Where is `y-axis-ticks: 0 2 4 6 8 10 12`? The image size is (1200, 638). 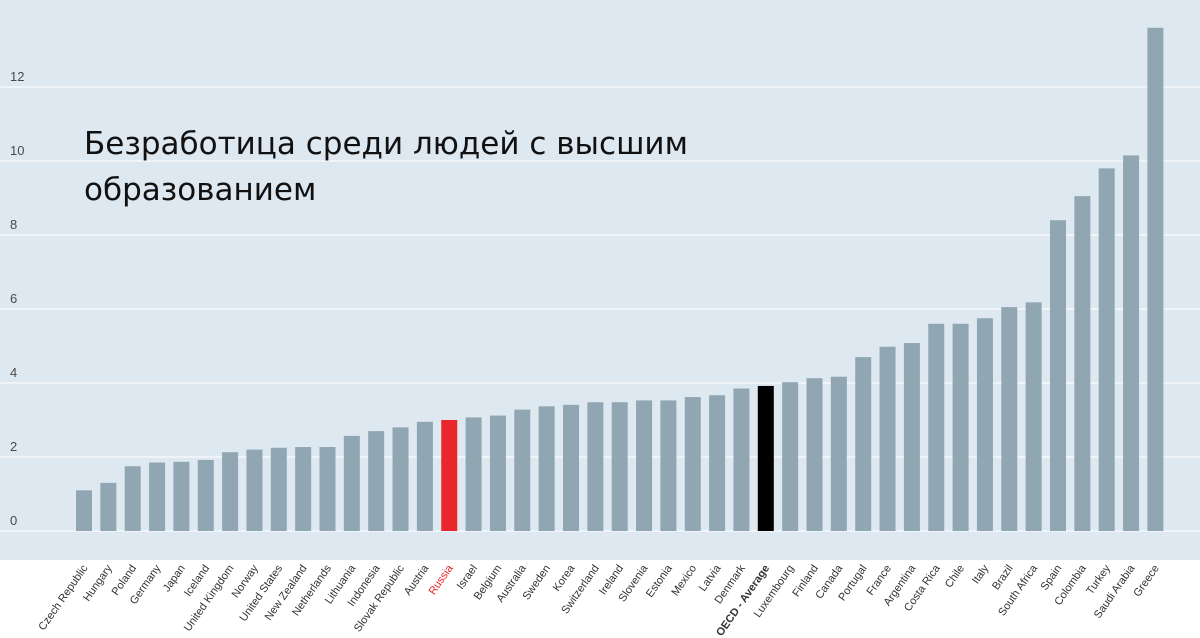
y-axis-ticks: 0 2 4 6 8 10 12 is located at coordinates (17, 298).